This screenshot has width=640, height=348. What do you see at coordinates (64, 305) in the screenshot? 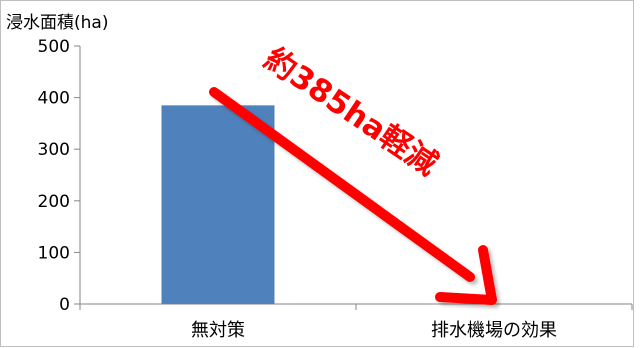
I see `y-tick-label: 0` at bounding box center [64, 305].